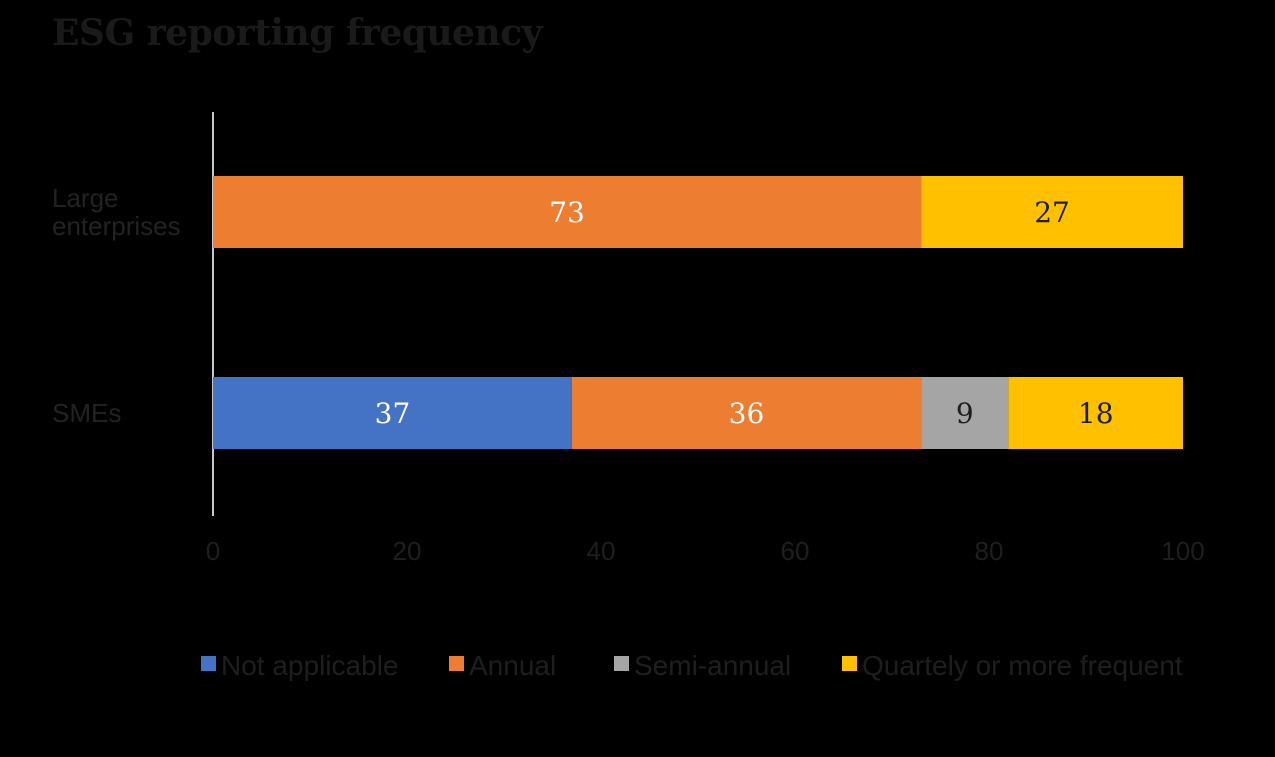 The width and height of the screenshot is (1275, 757). I want to click on category-label: SMEs, so click(86, 413).